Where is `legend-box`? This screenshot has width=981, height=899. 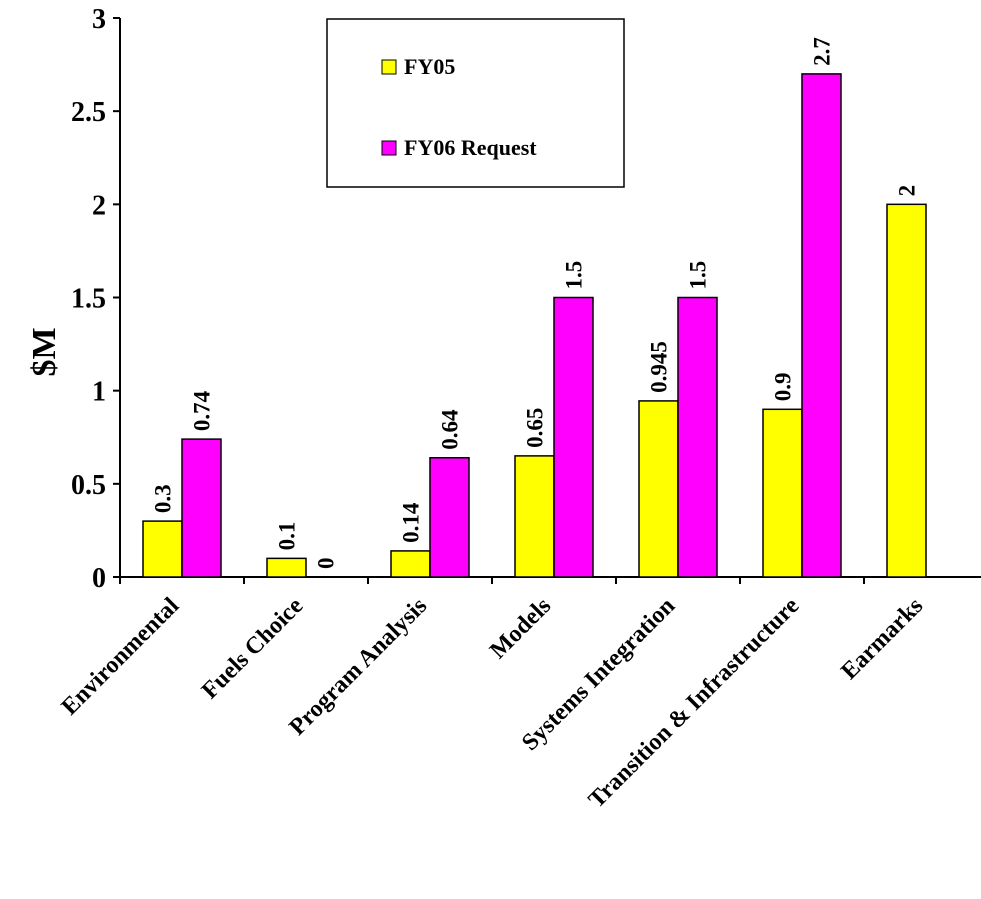 legend-box is located at coordinates (475, 103).